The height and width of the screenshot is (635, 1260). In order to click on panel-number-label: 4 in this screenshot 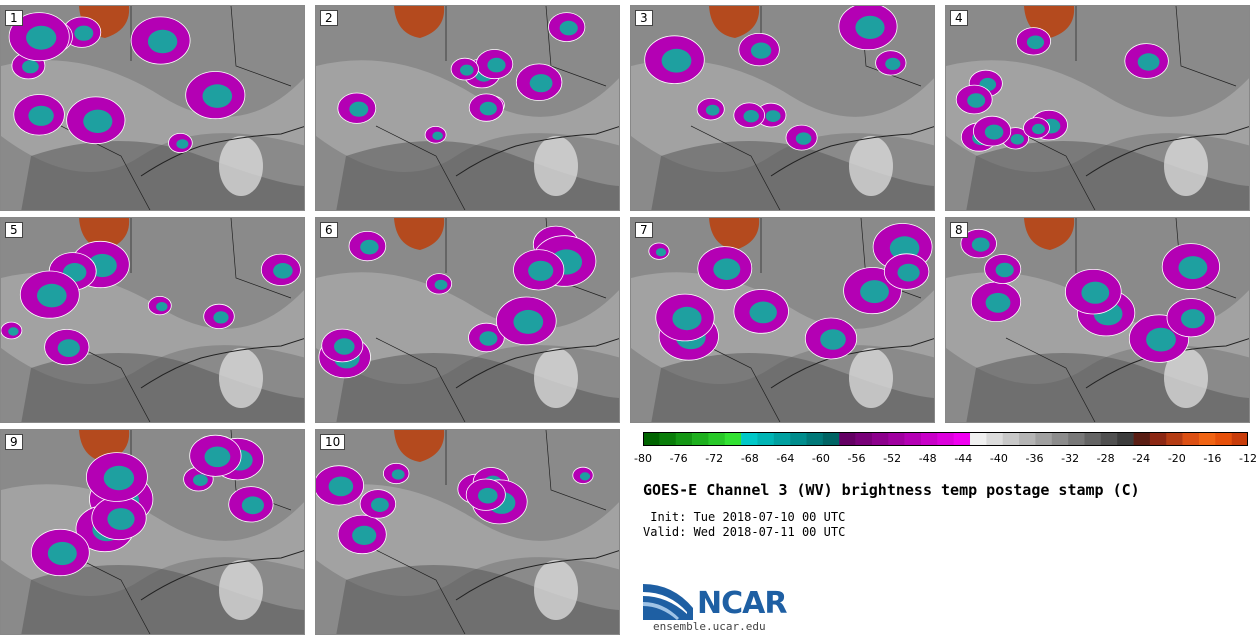, I will do `click(959, 18)`.